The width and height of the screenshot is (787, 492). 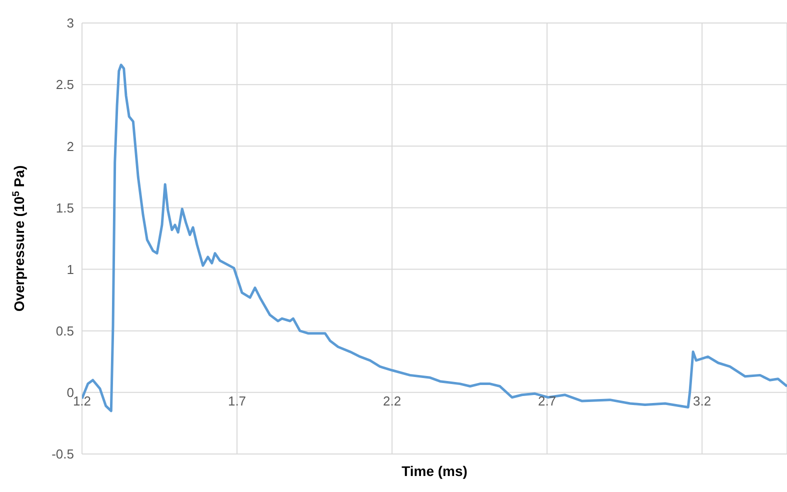 What do you see at coordinates (65, 84) in the screenshot?
I see `y-tick-label: 2.5` at bounding box center [65, 84].